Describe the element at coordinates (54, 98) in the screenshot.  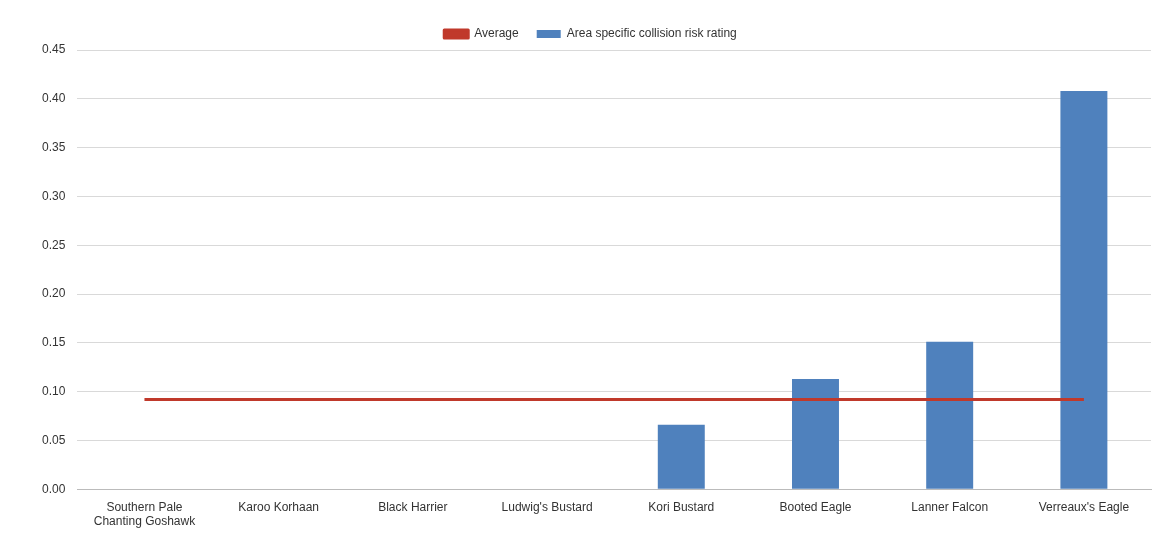
I see `y-tick-label: 0.40` at that location.